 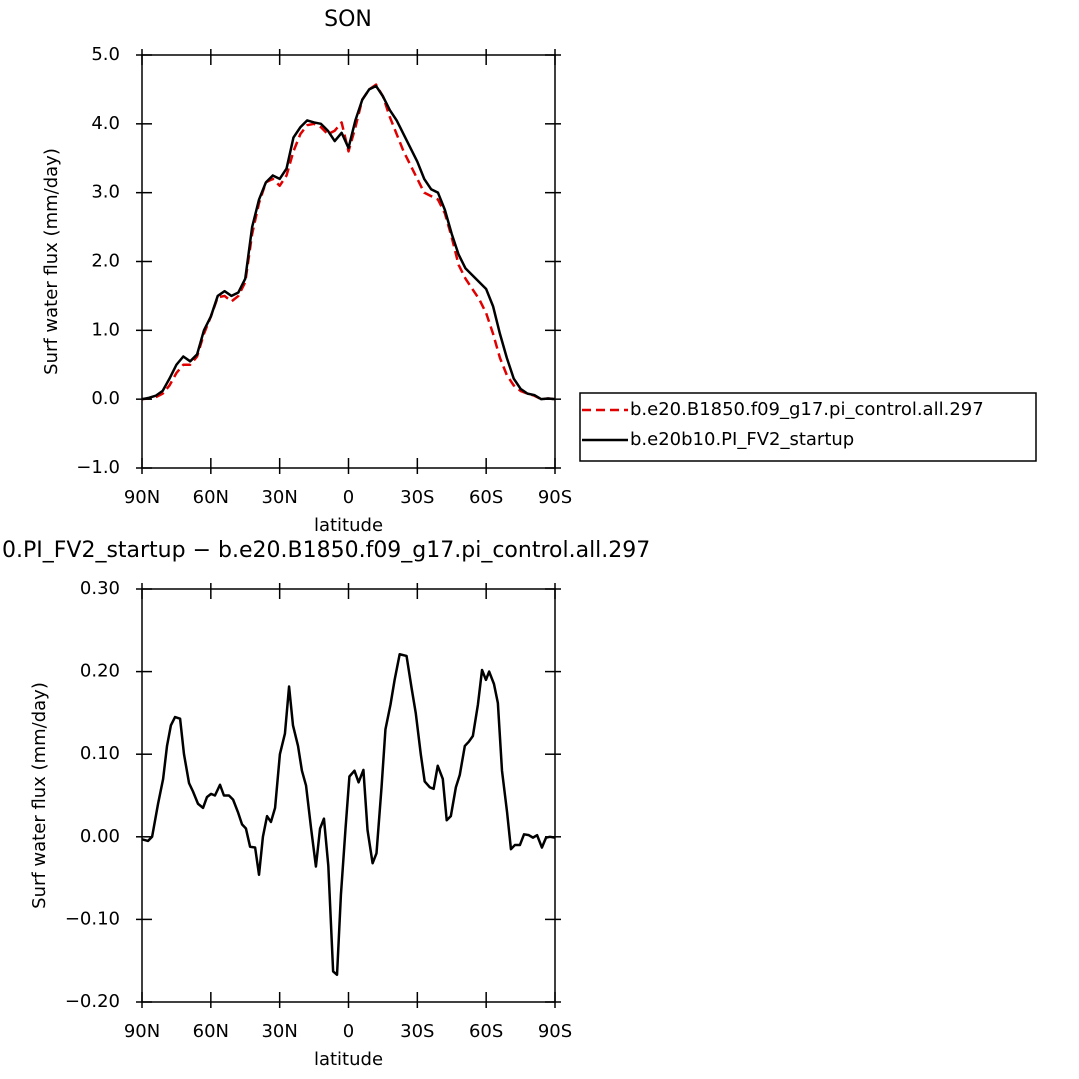 I want to click on y-tick-label: 0.30, so click(x=100, y=588).